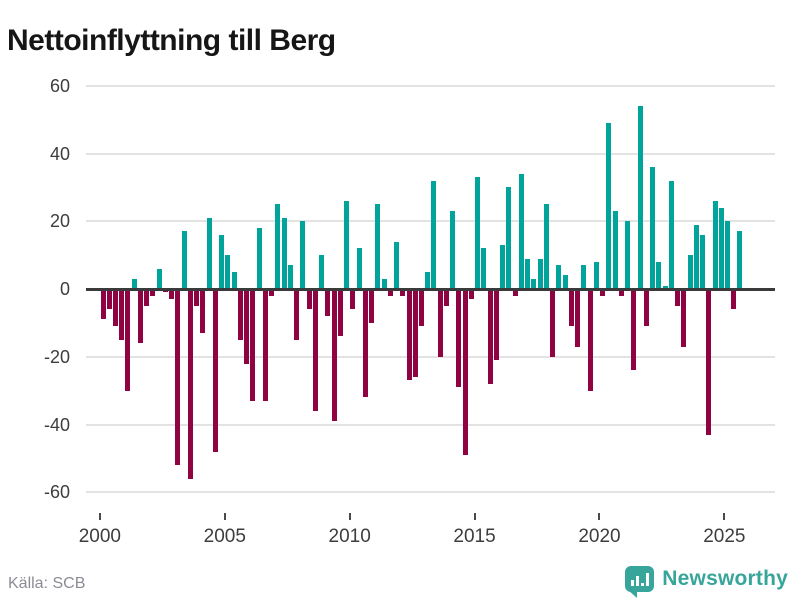  I want to click on x-axis-tick-2000, so click(99, 516).